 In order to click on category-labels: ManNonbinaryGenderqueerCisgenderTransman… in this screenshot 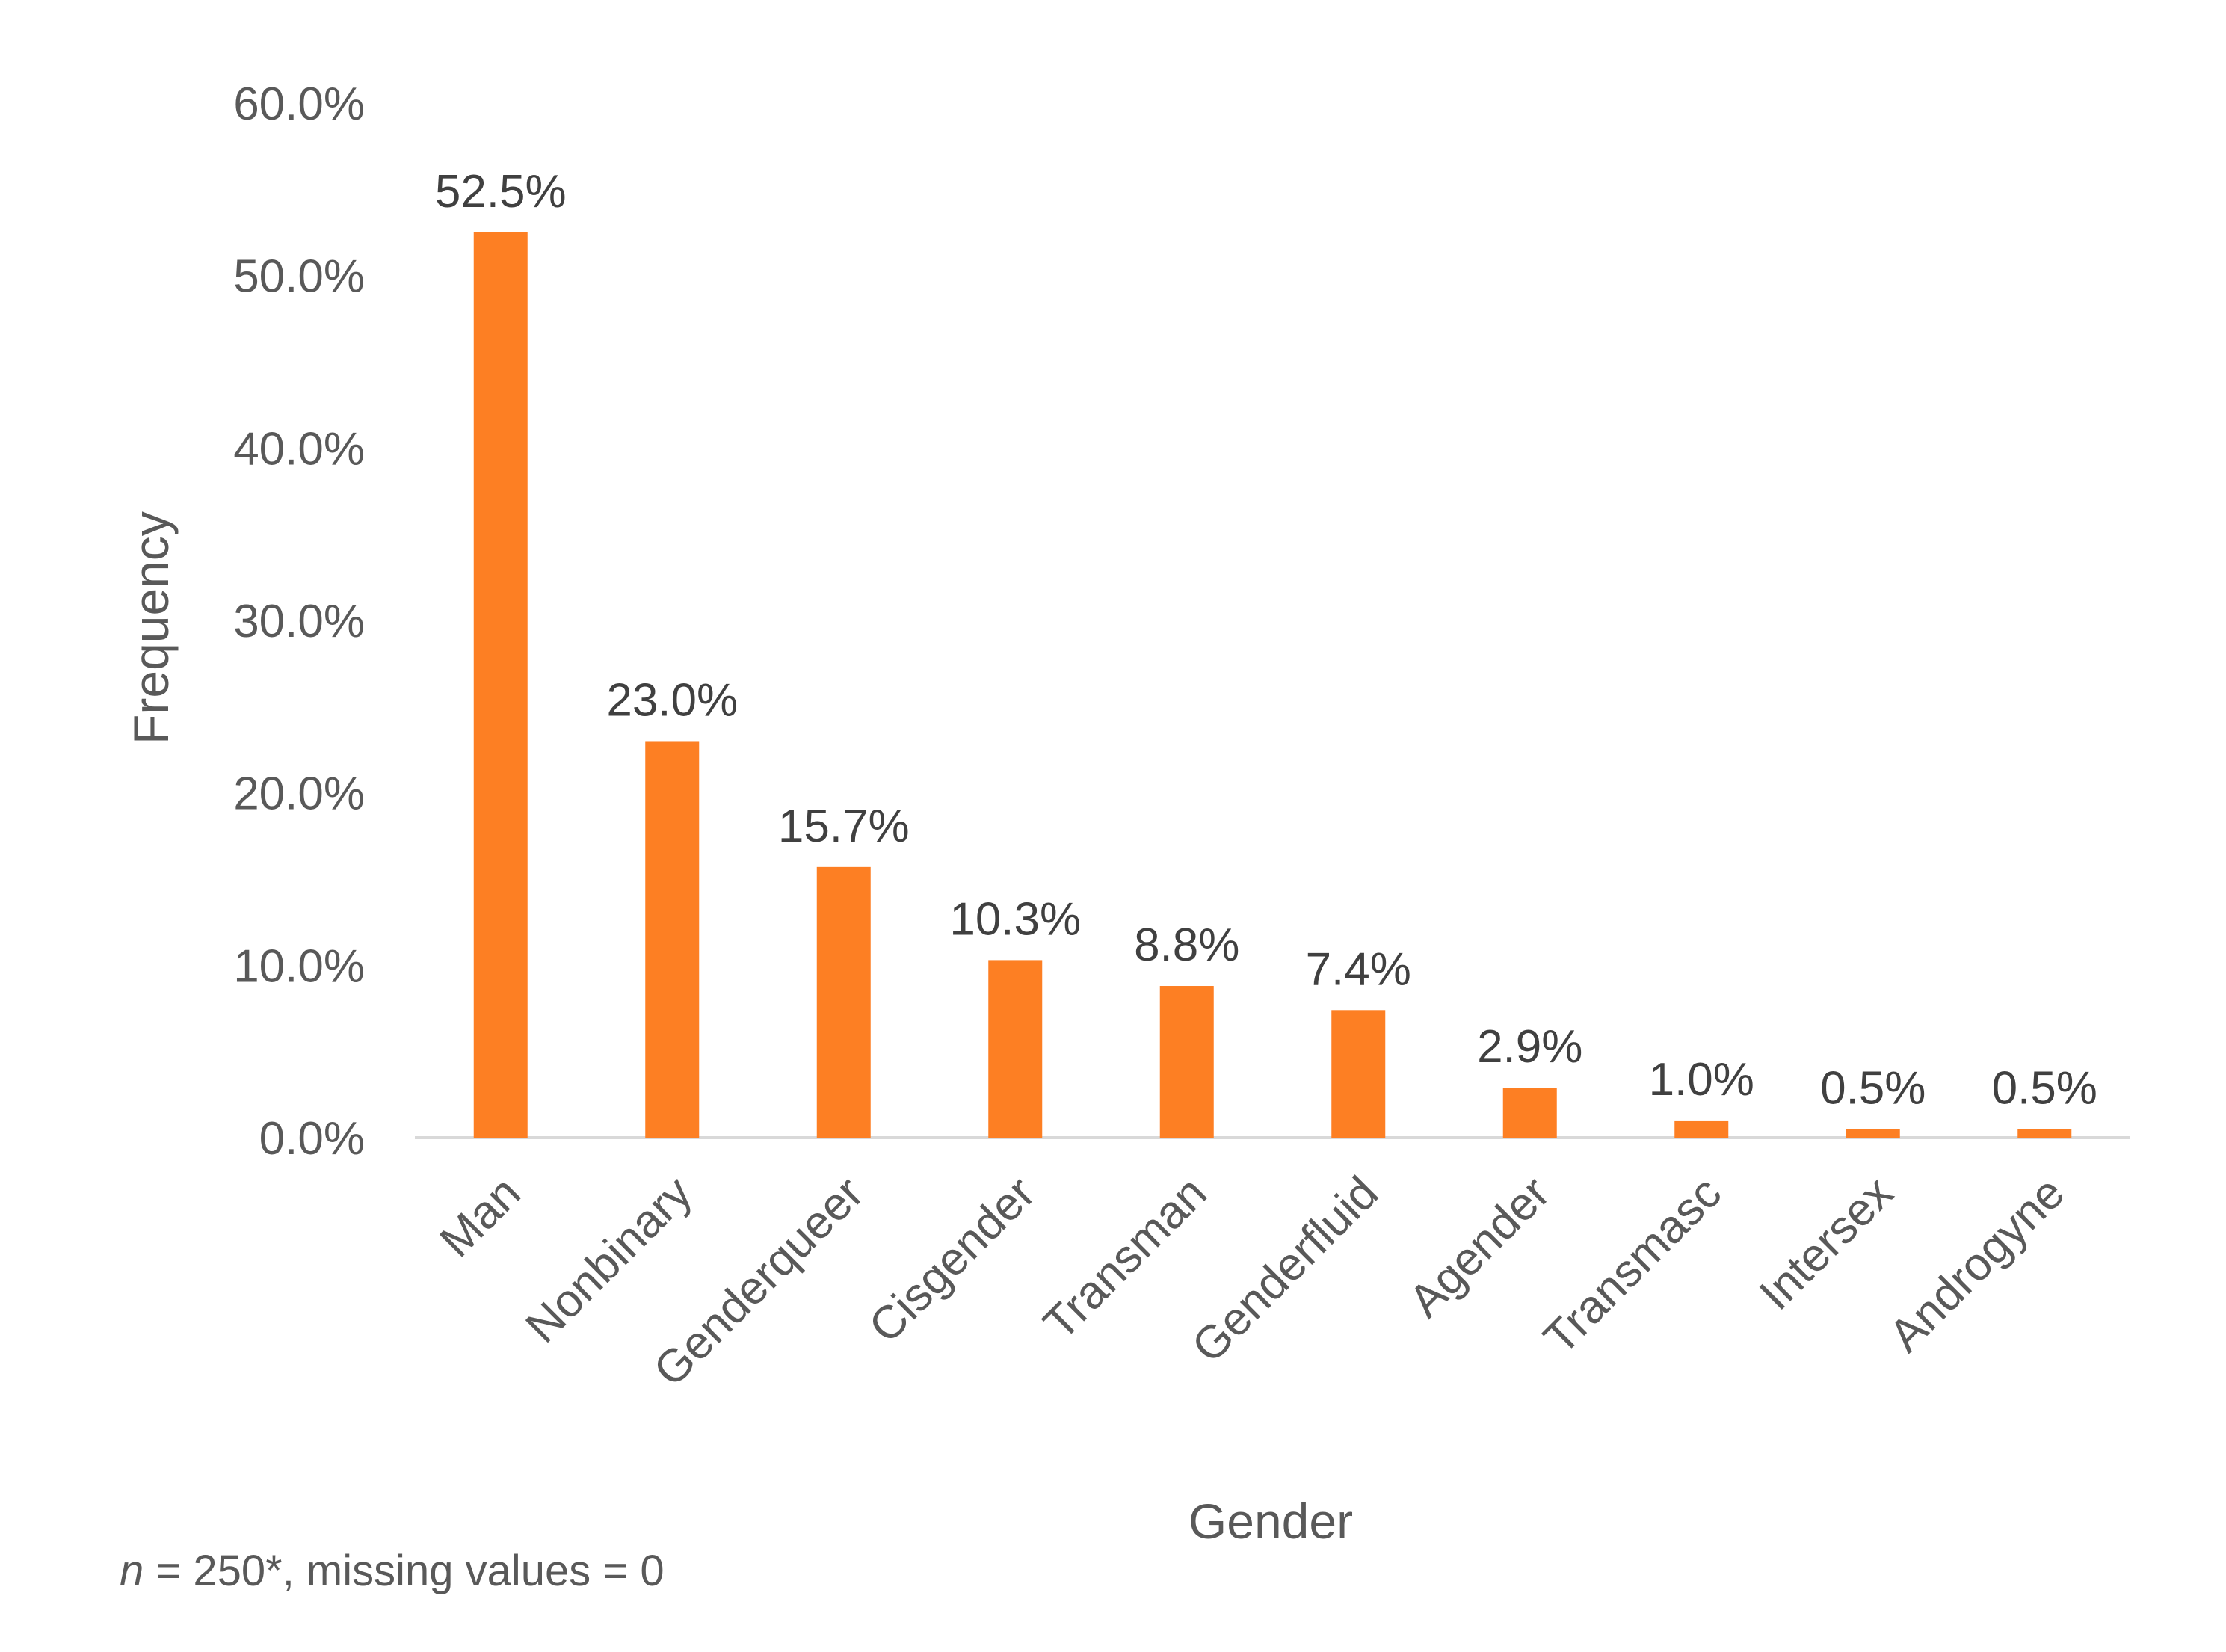, I will do `click(1253, 1281)`.